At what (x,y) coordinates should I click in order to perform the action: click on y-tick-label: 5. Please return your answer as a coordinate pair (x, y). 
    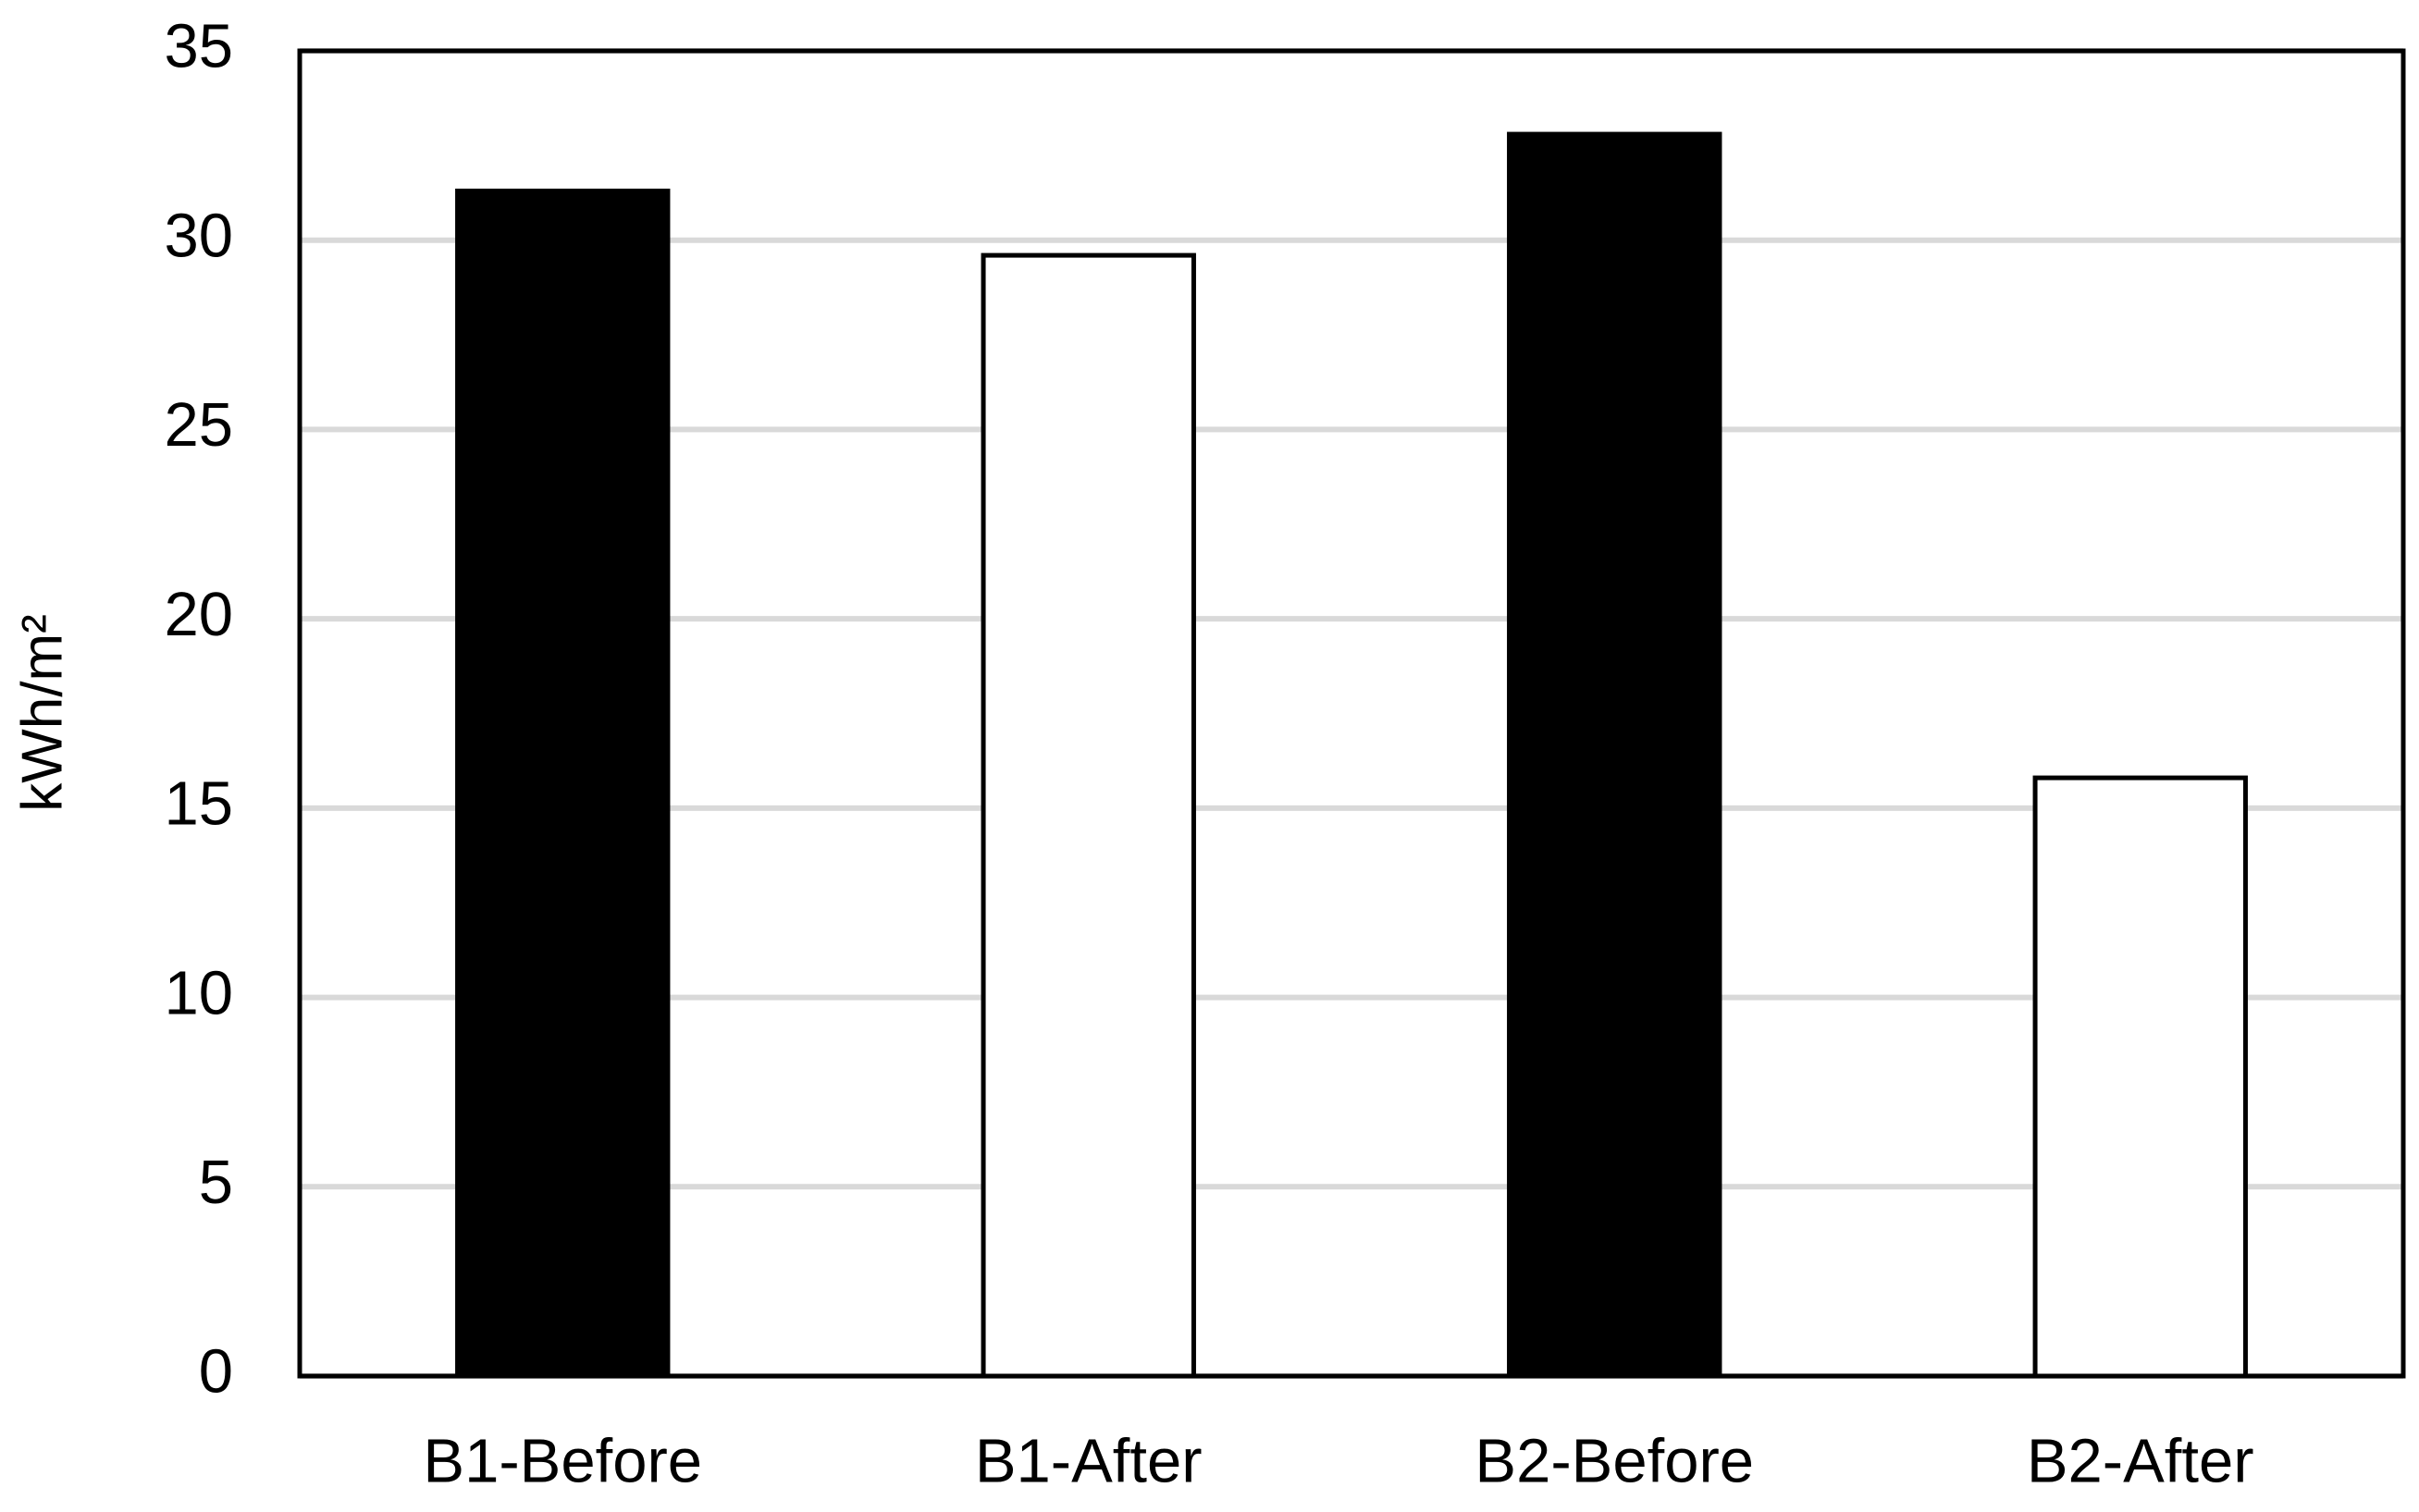
    Looking at the image, I should click on (216, 1182).